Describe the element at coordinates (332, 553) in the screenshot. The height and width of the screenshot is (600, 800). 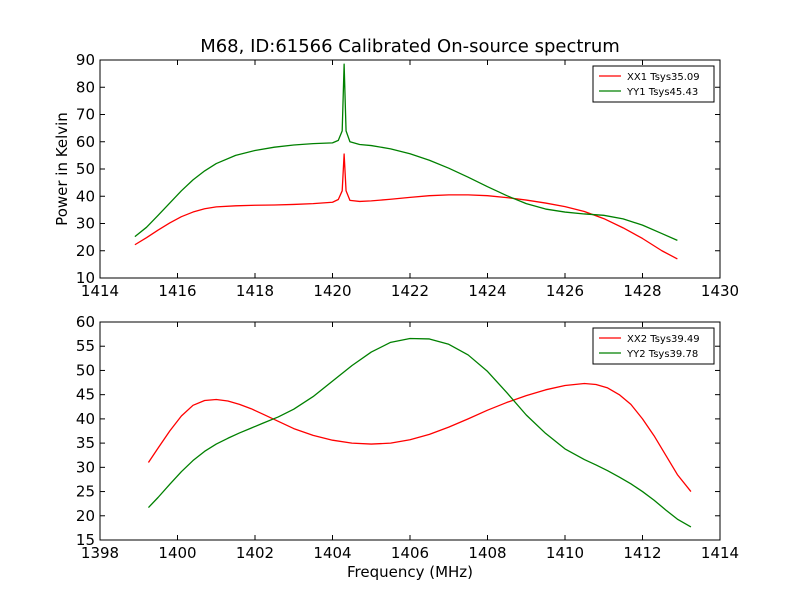
I see `x-tick-label: 1404` at that location.